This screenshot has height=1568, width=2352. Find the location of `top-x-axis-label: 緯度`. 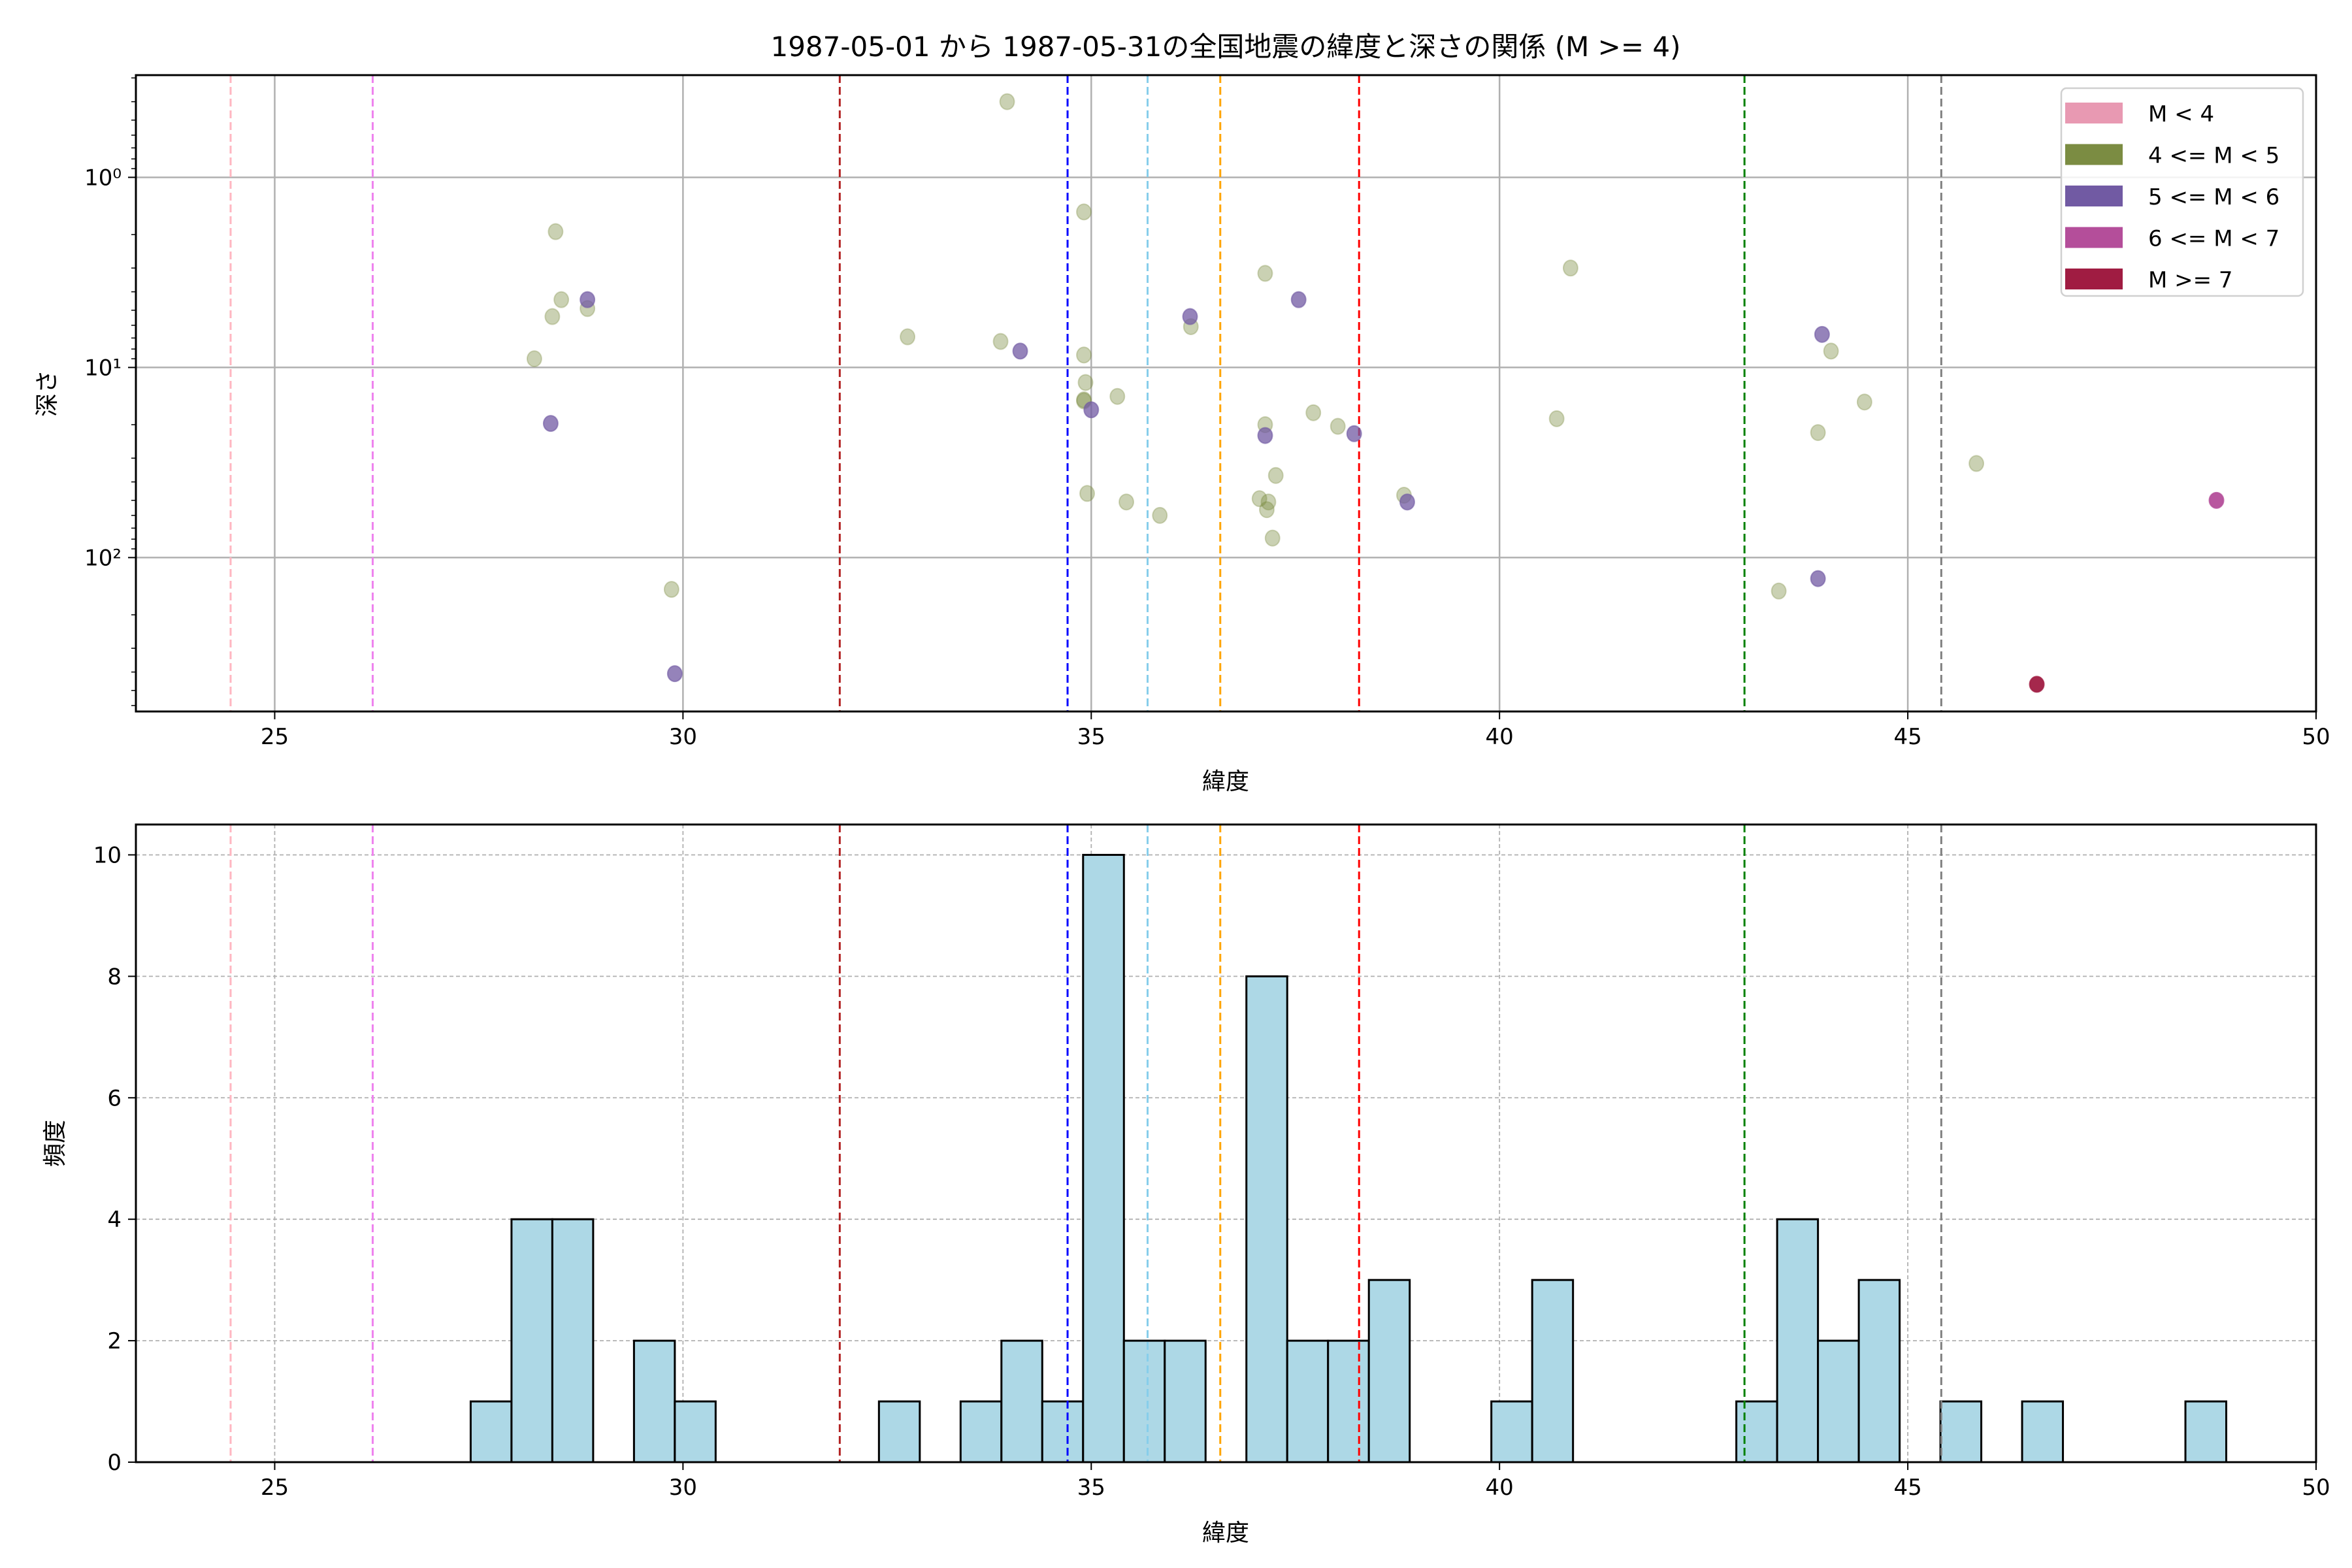

top-x-axis-label: 緯度 is located at coordinates (1225, 781).